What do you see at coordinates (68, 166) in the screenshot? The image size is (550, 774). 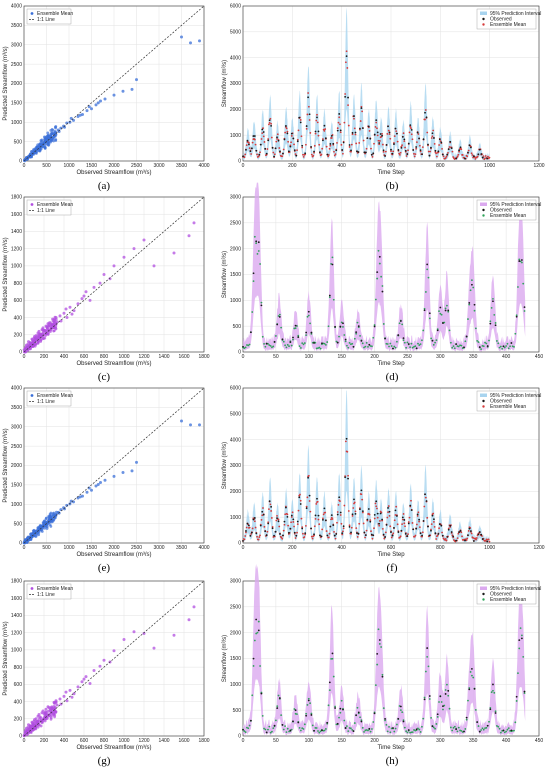 I see `x-tick-label-a-2: 1000` at bounding box center [68, 166].